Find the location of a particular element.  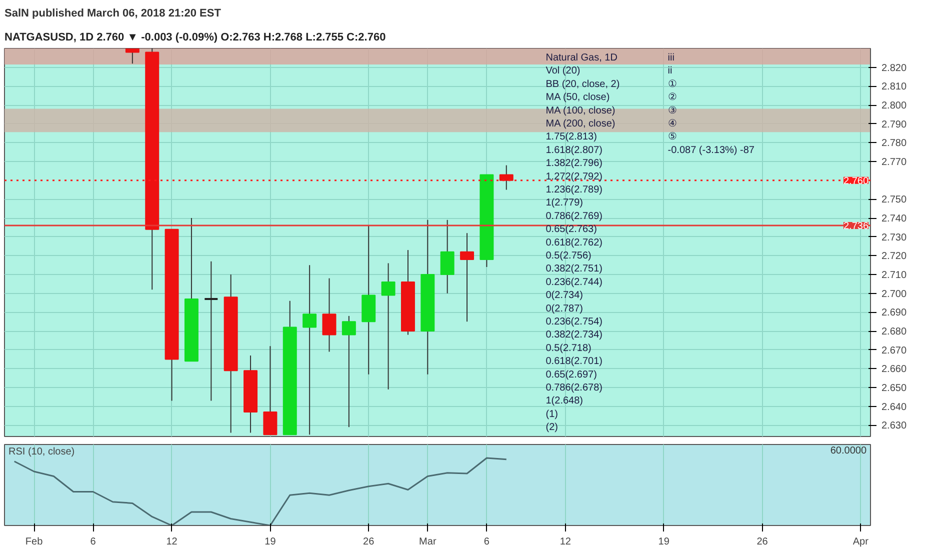

x-tick-label: Mar is located at coordinates (428, 542).